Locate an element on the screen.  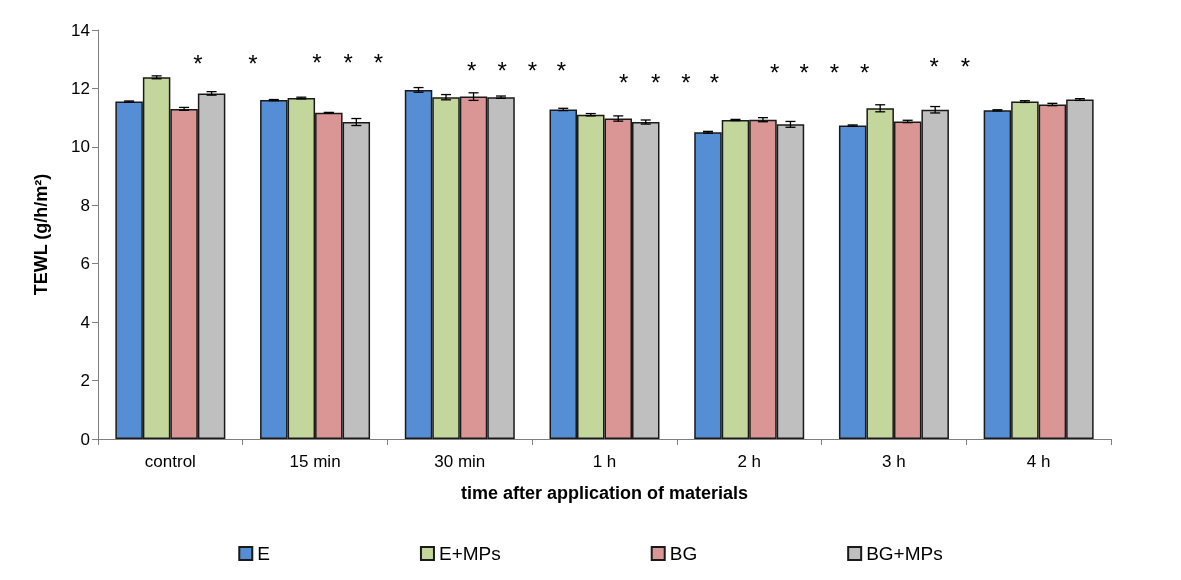
x-tick-label: 30 min is located at coordinates (460, 461).